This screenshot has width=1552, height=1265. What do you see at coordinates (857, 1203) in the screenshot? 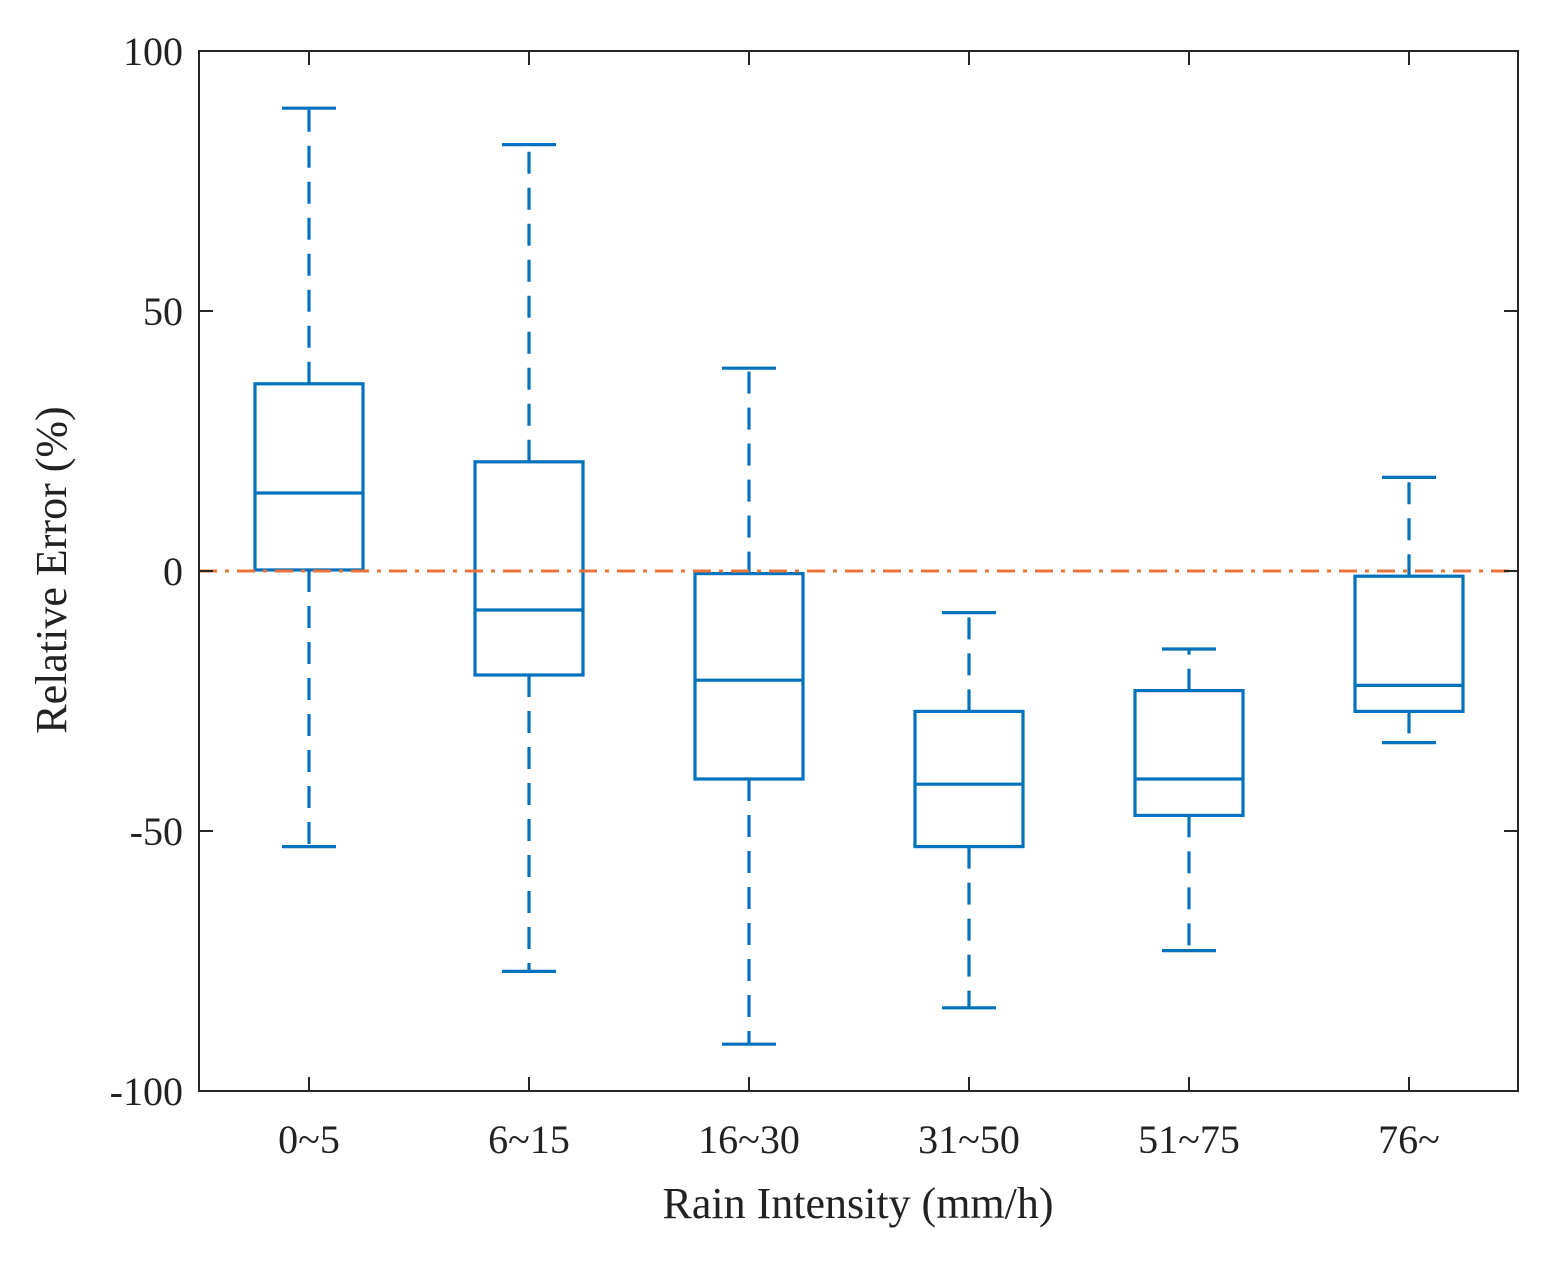
I see `x-axis-label: Rain Intensity (mm/h)` at bounding box center [857, 1203].